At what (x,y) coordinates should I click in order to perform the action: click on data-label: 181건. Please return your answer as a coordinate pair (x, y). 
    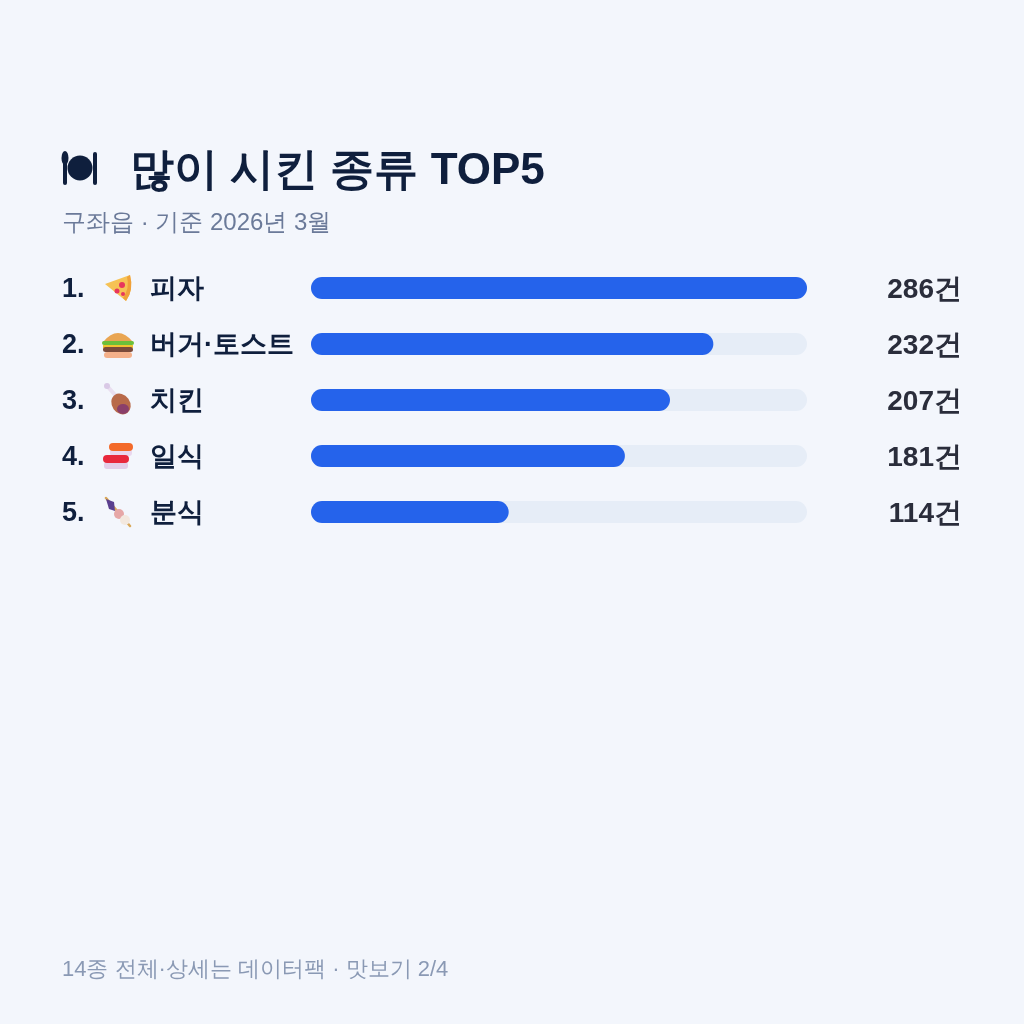
    Looking at the image, I should click on (924, 456).